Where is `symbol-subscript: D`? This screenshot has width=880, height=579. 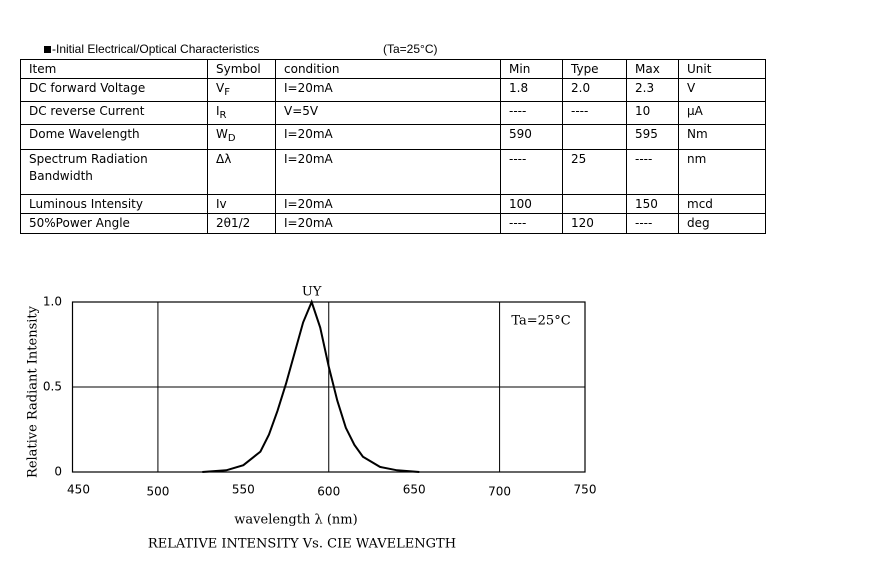 symbol-subscript: D is located at coordinates (231, 138).